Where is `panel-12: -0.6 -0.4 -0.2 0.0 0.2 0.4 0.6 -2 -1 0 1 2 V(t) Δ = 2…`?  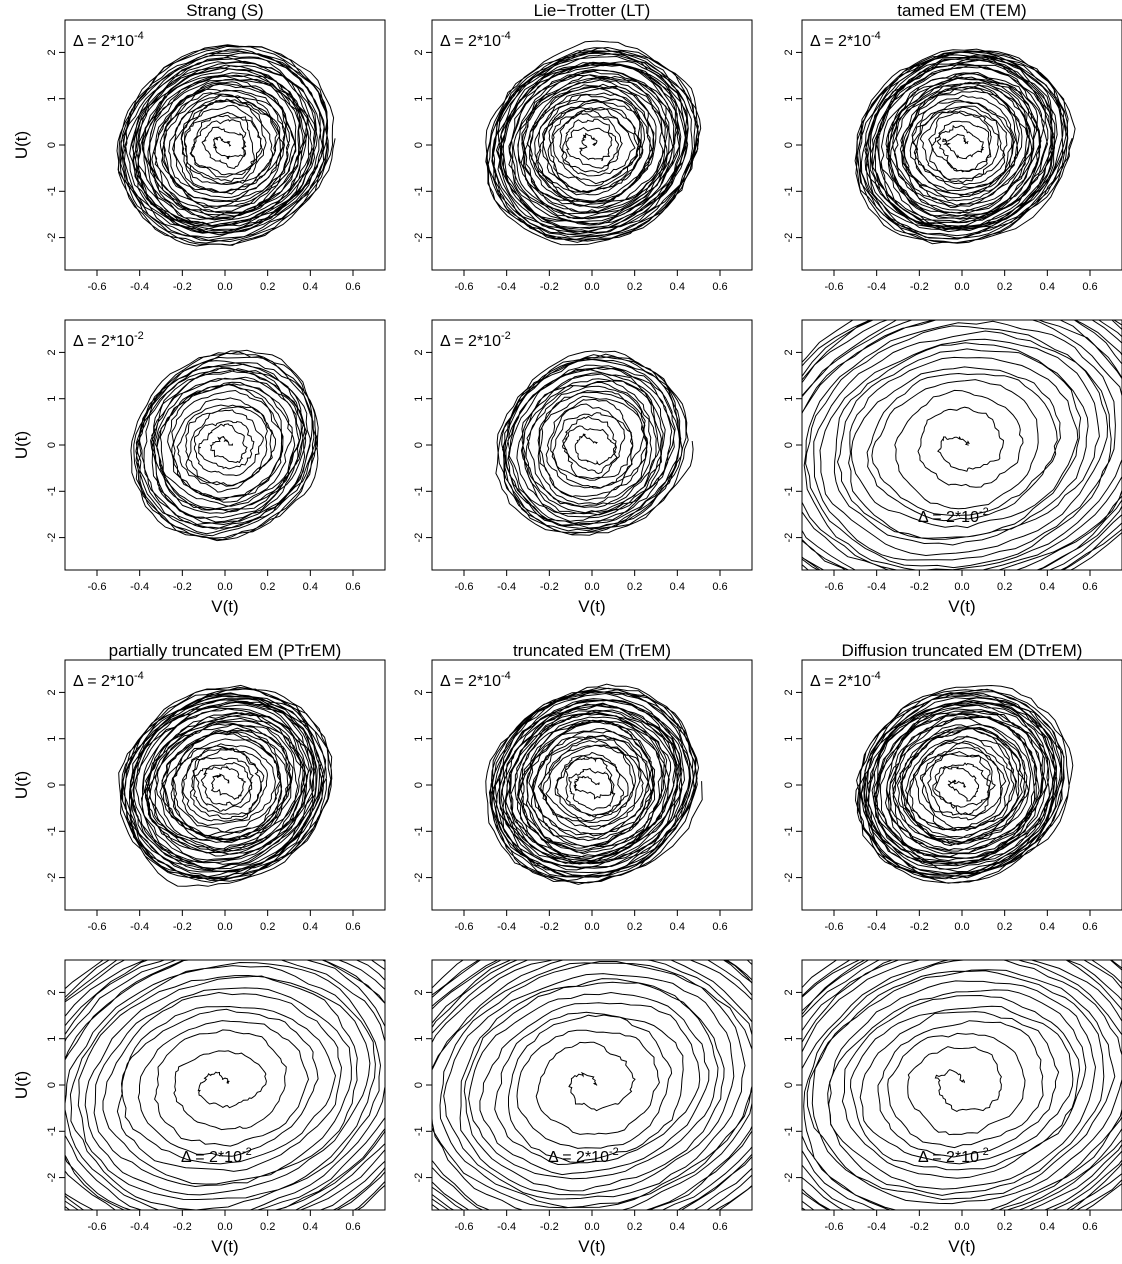
panel-12: -0.6 -0.4 -0.2 0.0 0.2 0.4 0.6 -2 -1 0 1 2 V(t) Δ = 2… is located at coordinates (952, 1107).